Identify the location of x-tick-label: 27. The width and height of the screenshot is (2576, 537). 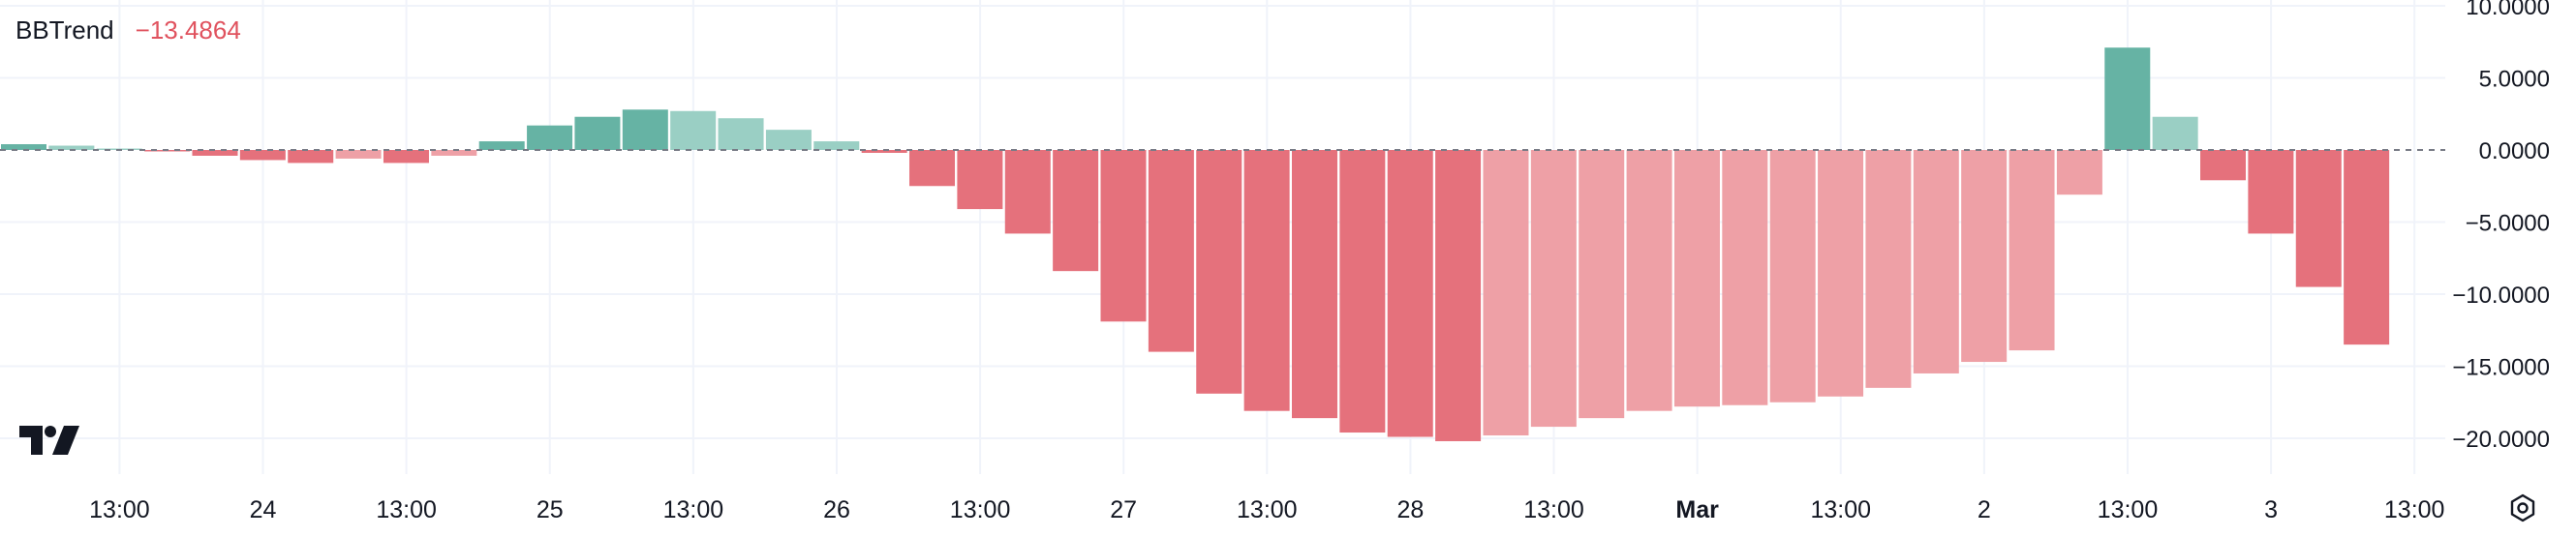
(1123, 510).